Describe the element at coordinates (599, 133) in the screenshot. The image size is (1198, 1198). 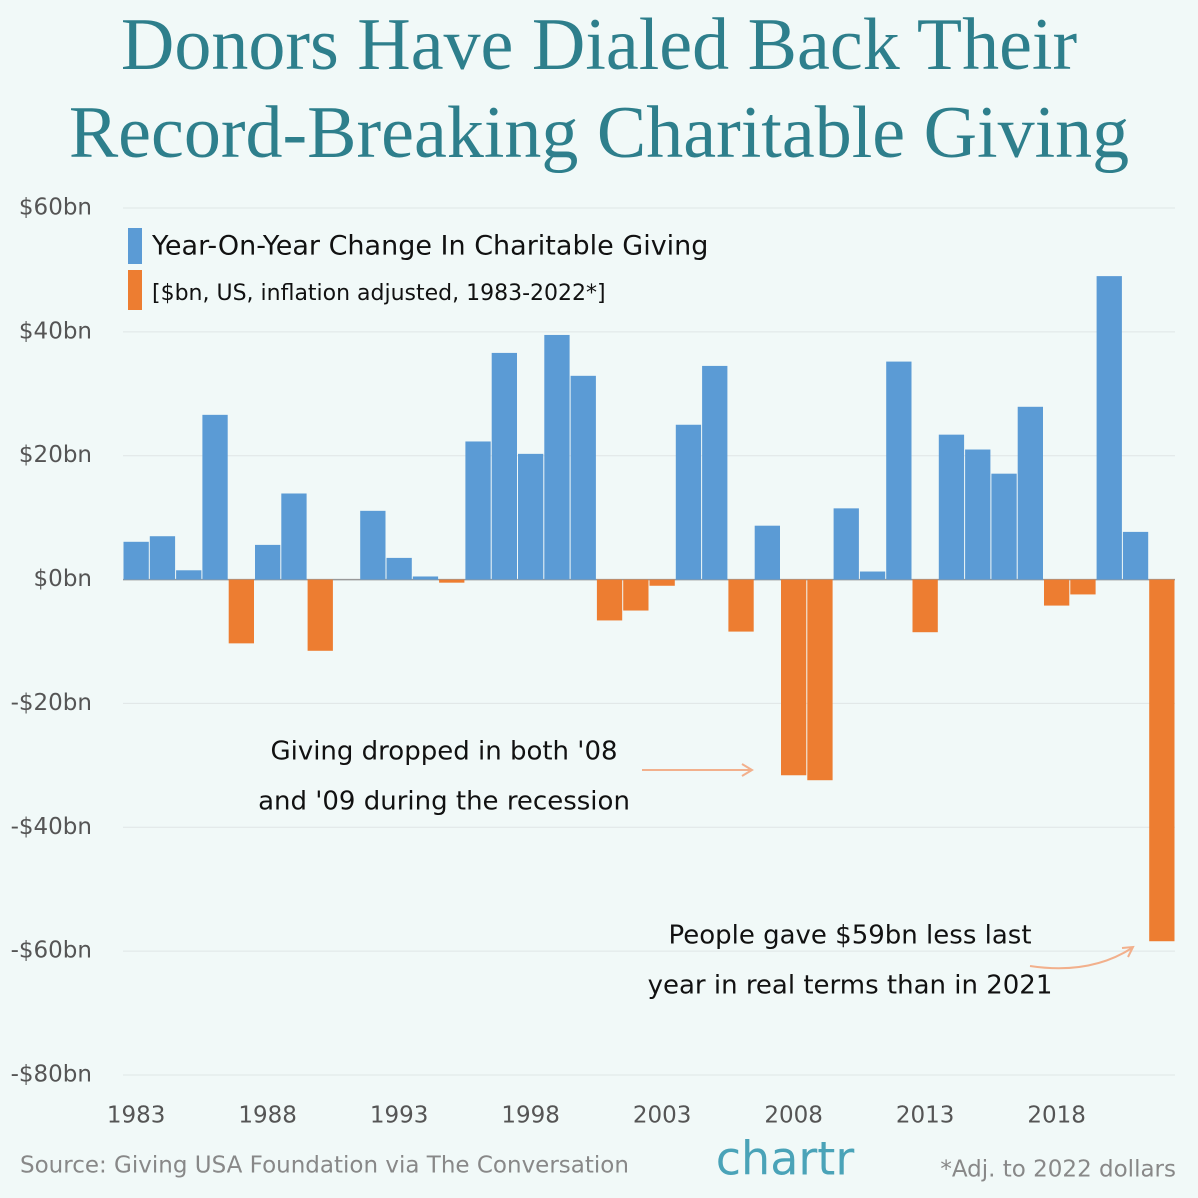
I see `title: Record-Breaking Charitable Giving` at that location.